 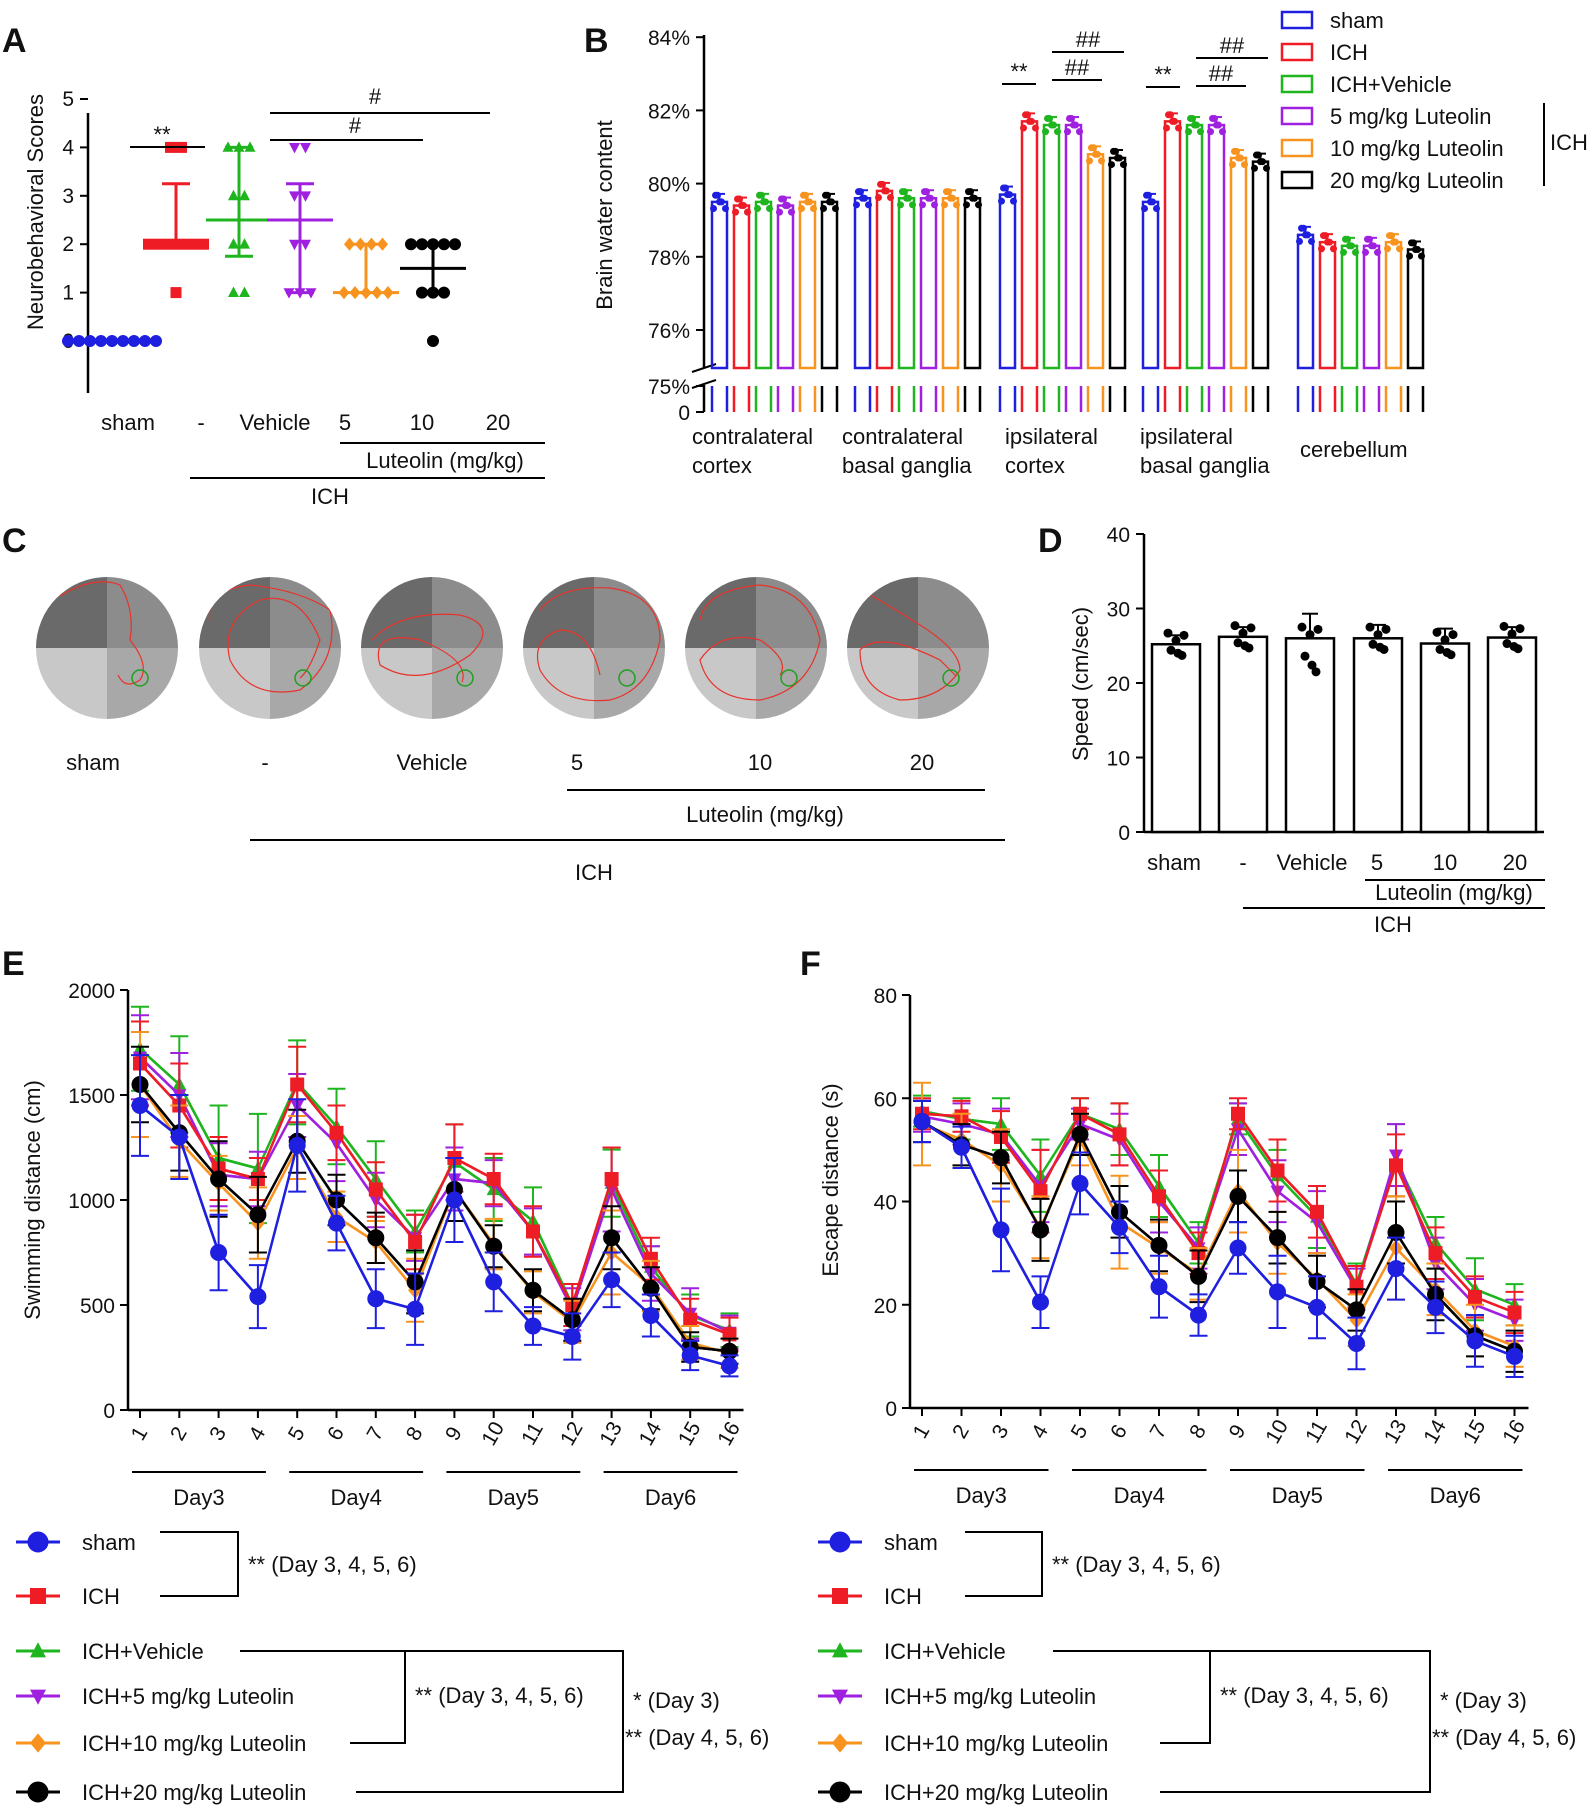 I want to click on panel-b-ylabel: Brain water content, so click(x=604, y=215).